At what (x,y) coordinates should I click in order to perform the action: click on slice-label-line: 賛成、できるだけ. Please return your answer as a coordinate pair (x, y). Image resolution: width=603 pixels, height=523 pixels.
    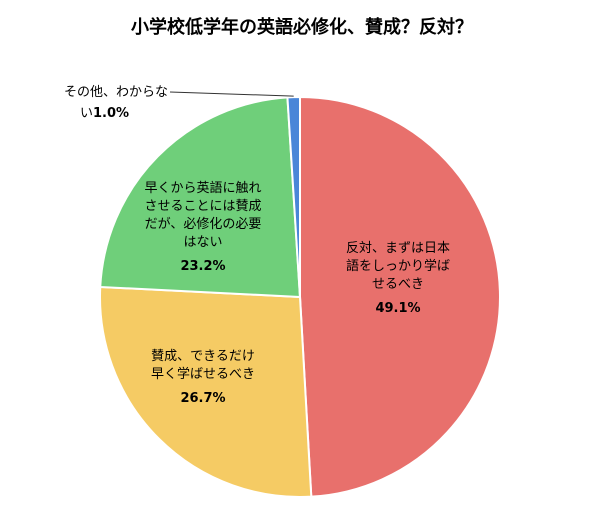
    Looking at the image, I should click on (203, 356).